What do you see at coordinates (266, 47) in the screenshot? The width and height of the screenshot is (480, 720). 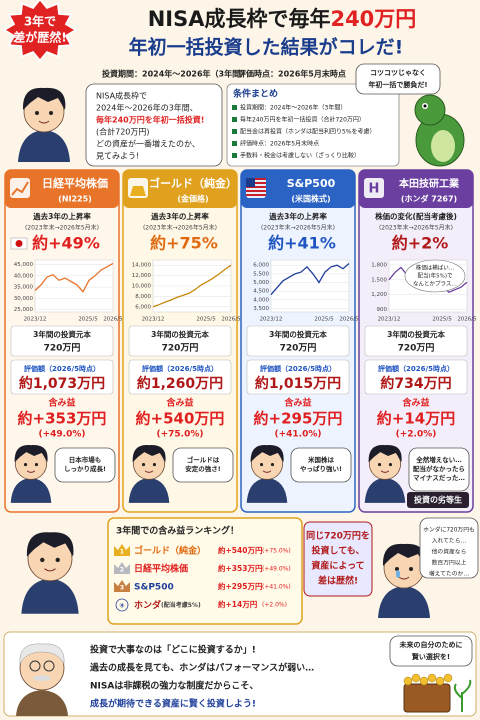 I see `title: 年初一括投資した結果がコレだ!` at bounding box center [266, 47].